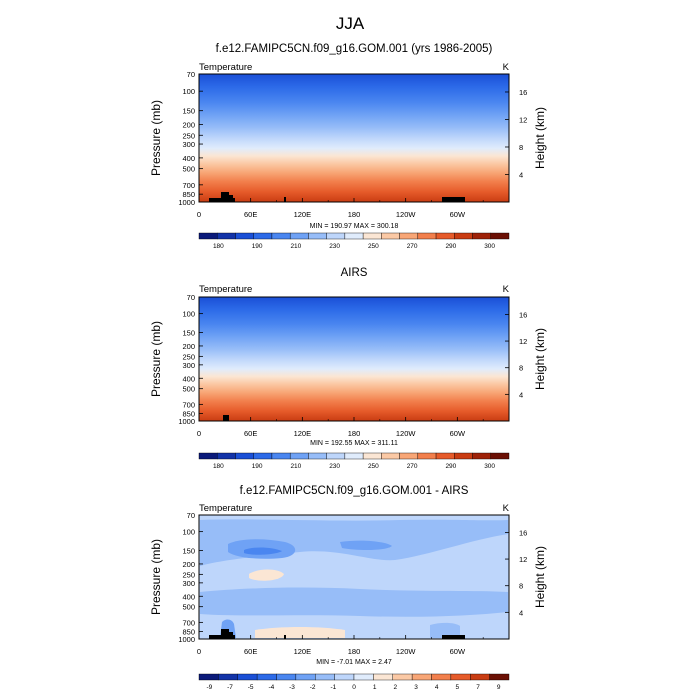 This screenshot has width=700, height=700. Describe the element at coordinates (188, 135) in the screenshot. I see `y-tick-label: 250` at that location.